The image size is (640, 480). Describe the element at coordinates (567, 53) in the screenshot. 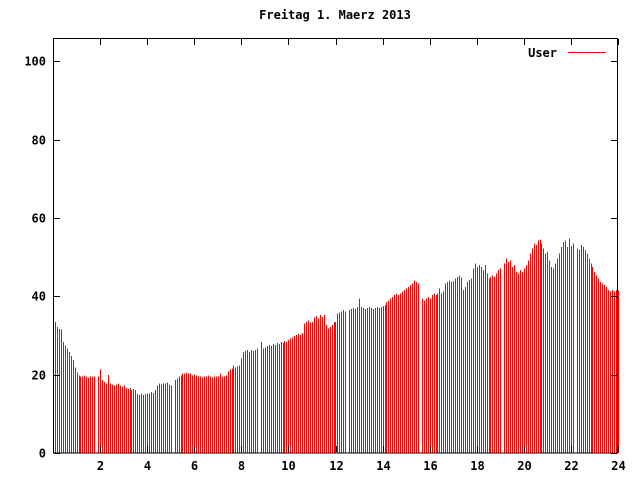

I see `legend: User` at that location.